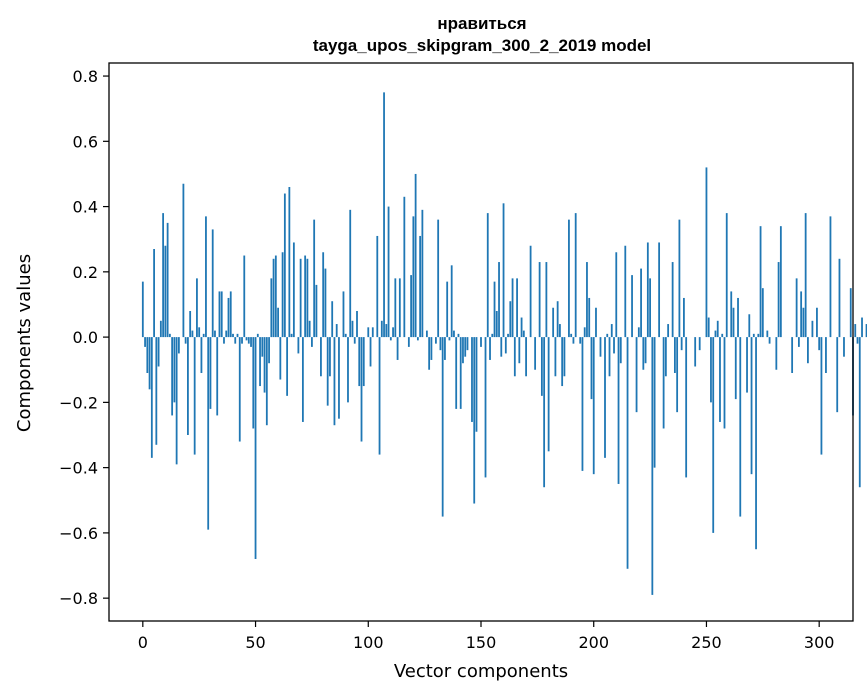  What do you see at coordinates (85, 76) in the screenshot?
I see `y-tick-label: 0.8` at bounding box center [85, 76].